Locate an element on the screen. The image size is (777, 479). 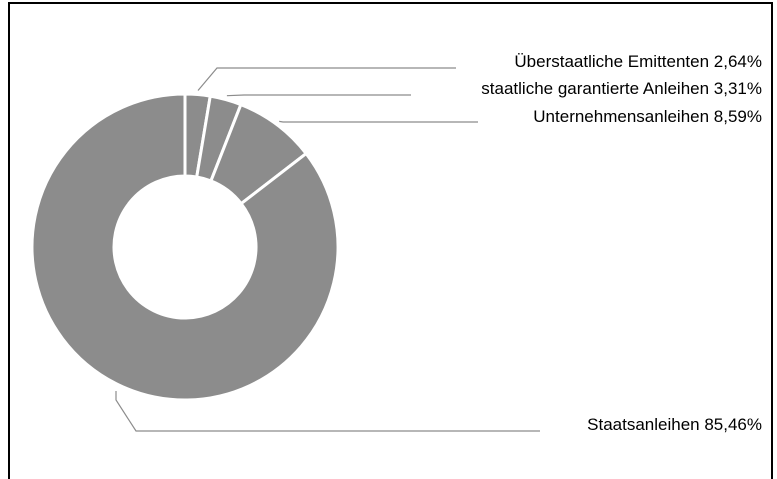
leader-line-supranational is located at coordinates (326, 79).